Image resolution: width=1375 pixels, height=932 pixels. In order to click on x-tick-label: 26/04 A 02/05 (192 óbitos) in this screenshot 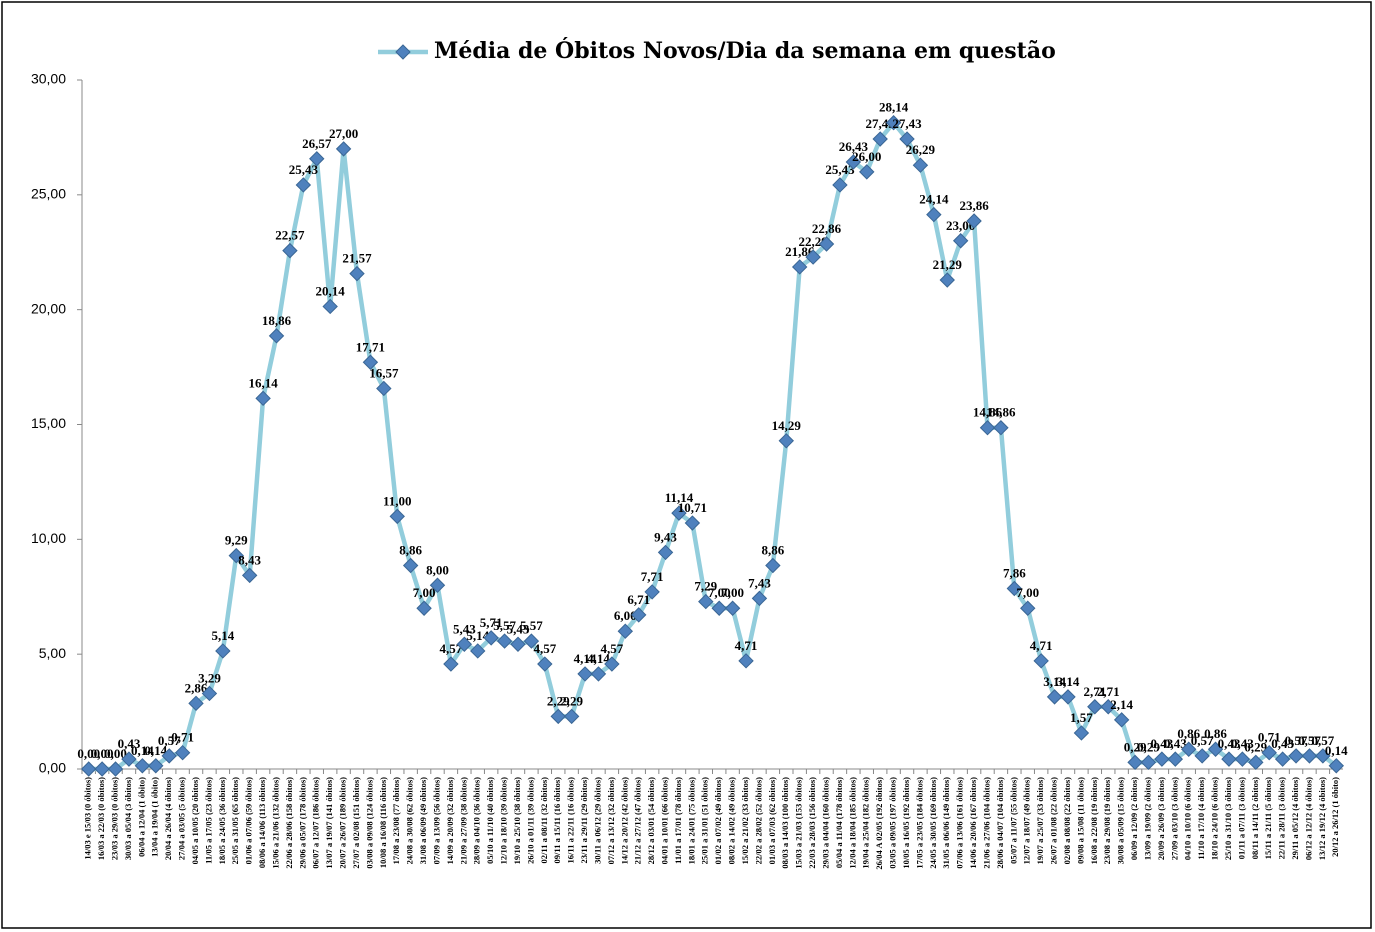, I will do `click(879, 823)`.